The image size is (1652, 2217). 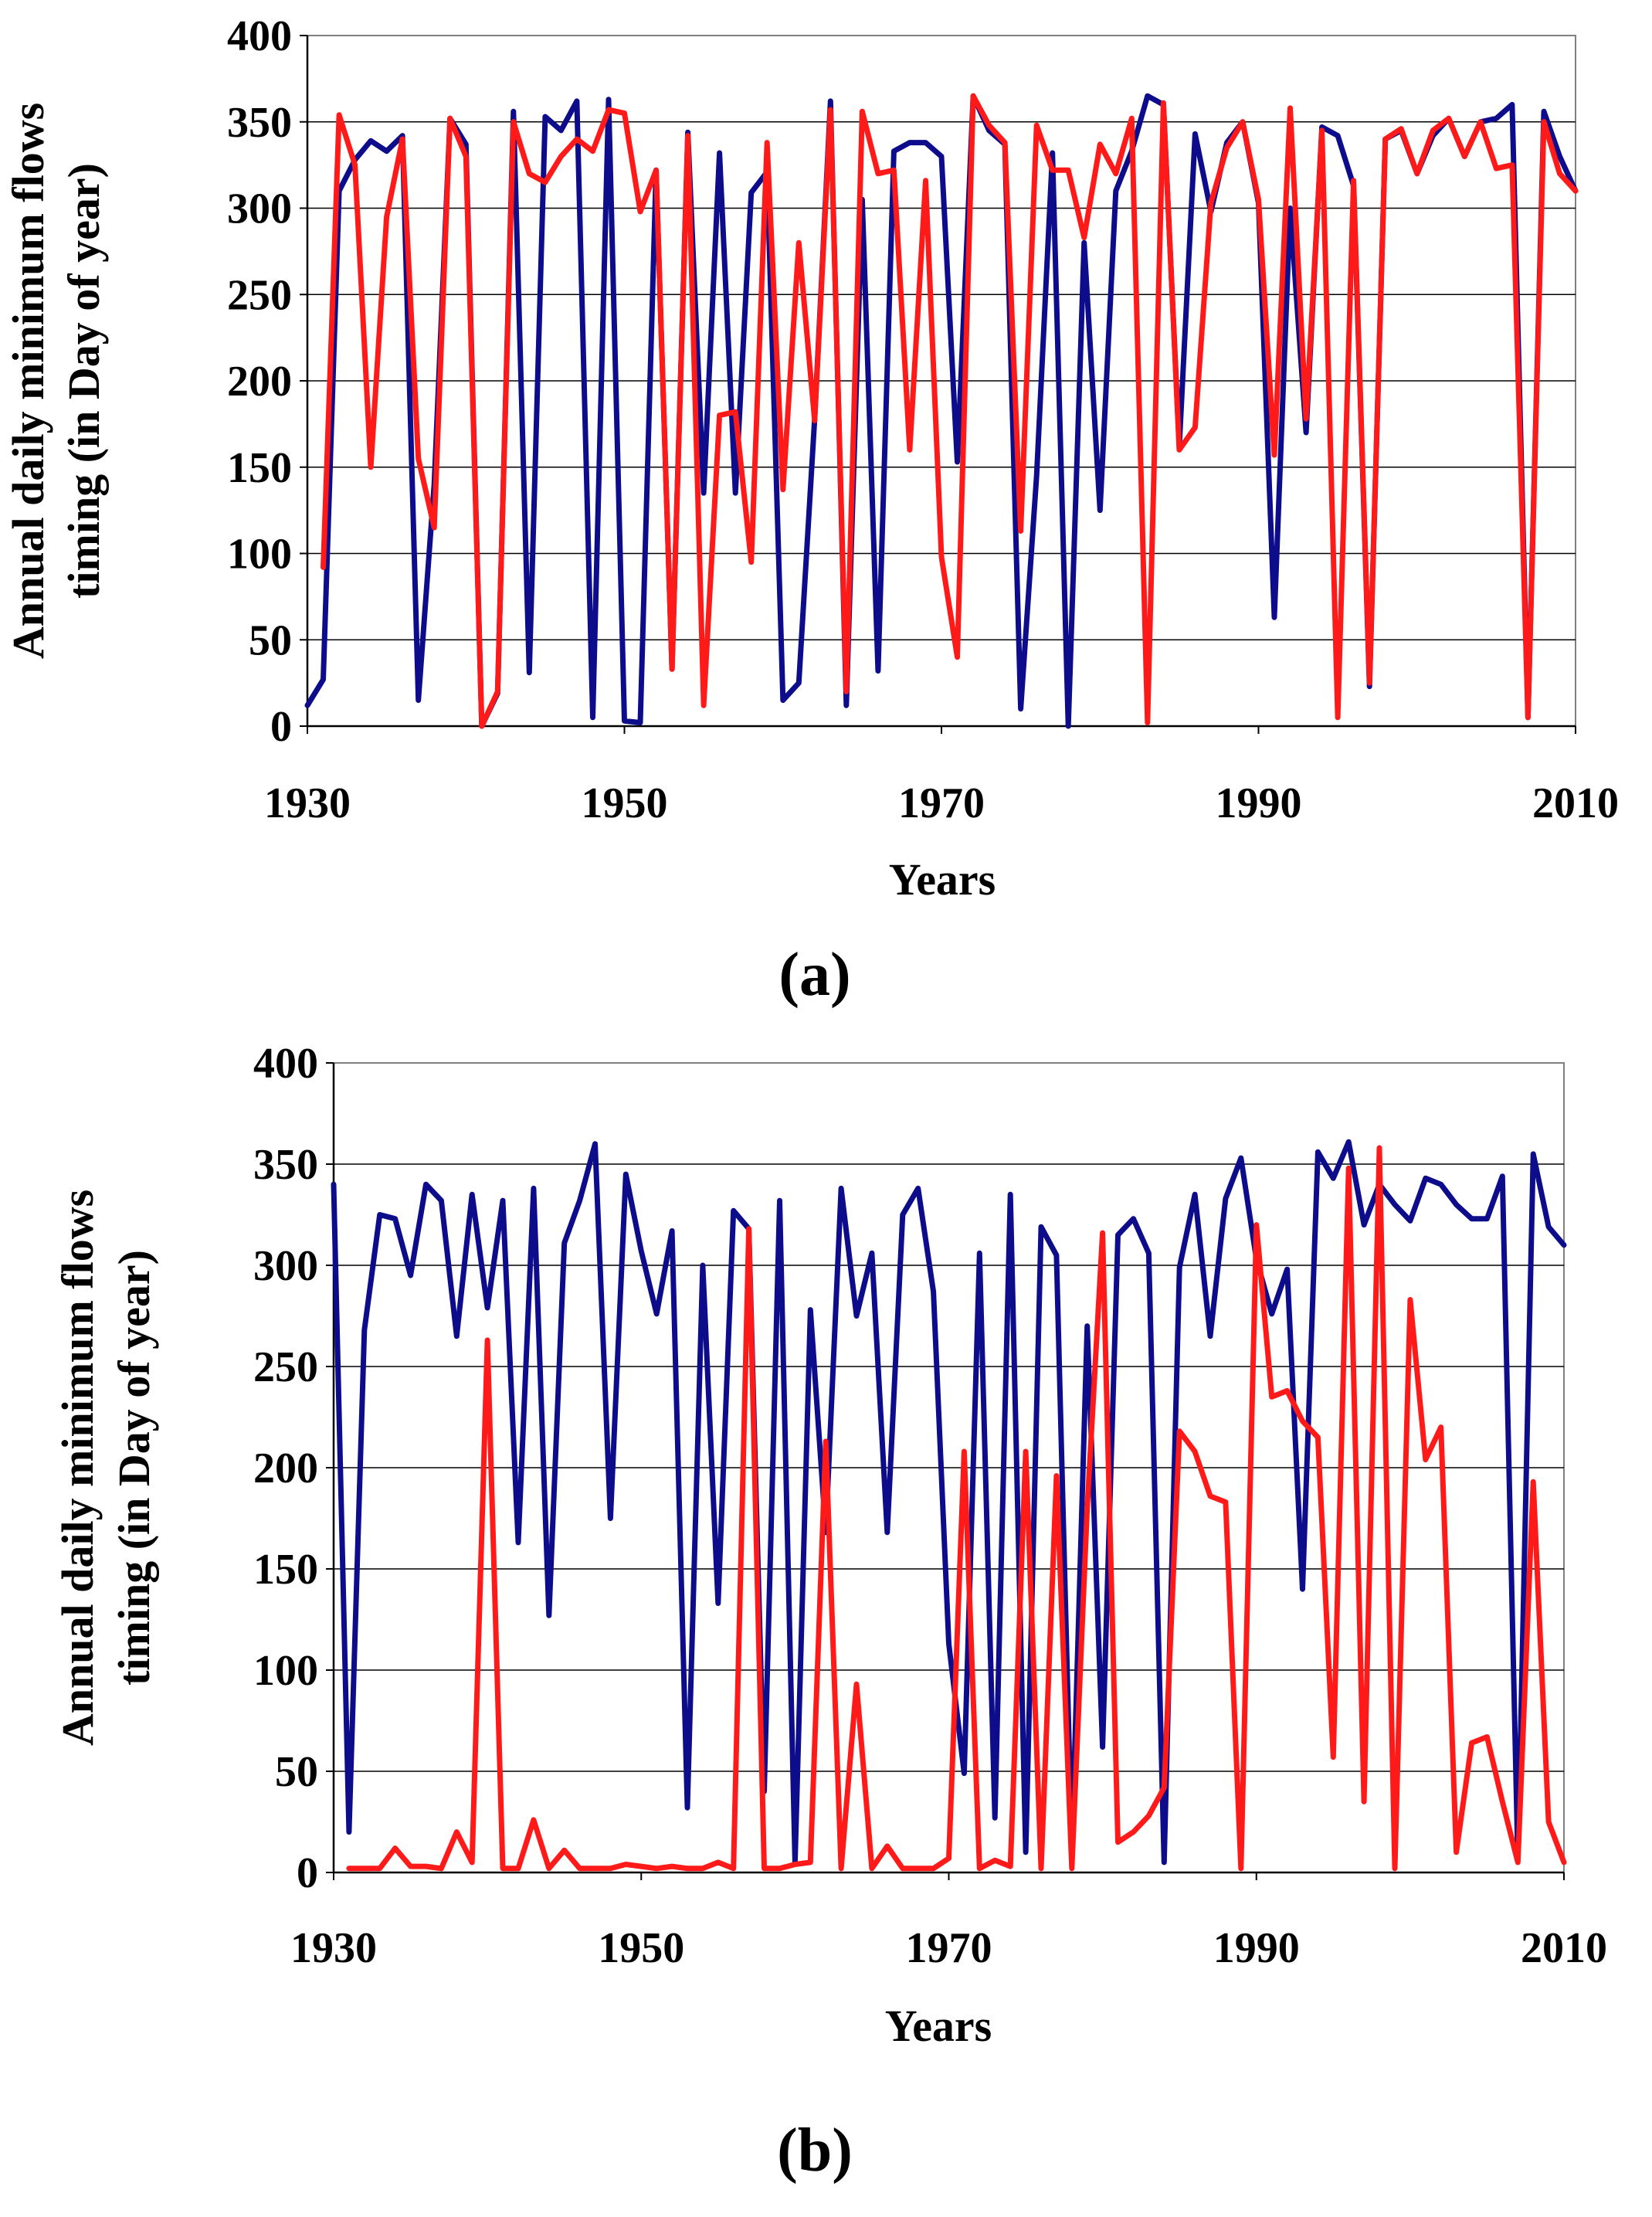 I want to click on y-tick-labels-b: 0 50 100 150 200 250 300 350 400, so click(x=285, y=1468).